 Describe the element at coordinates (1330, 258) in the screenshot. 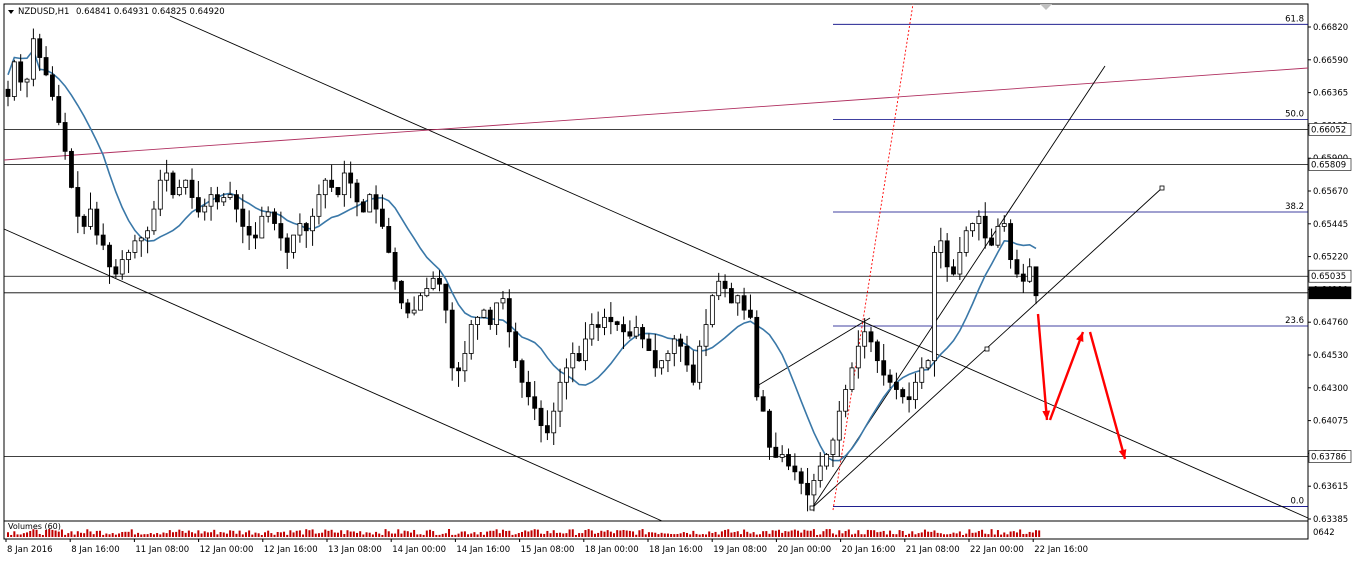

I see `y-tick-label: 0.65220` at that location.